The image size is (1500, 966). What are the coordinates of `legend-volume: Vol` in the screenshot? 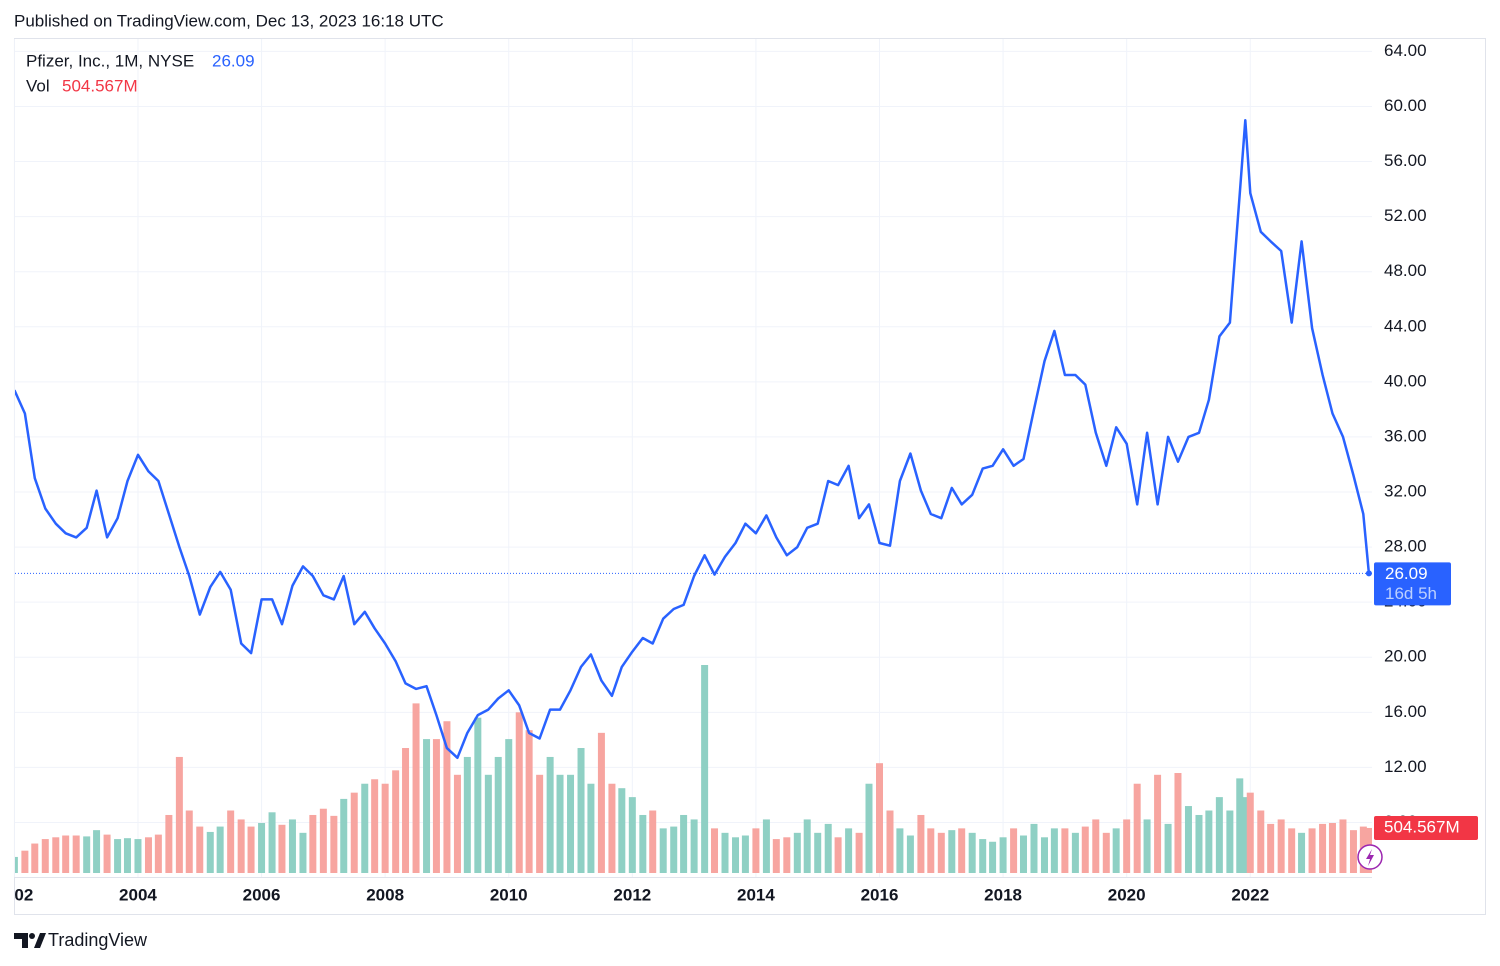 It's located at (38, 85).